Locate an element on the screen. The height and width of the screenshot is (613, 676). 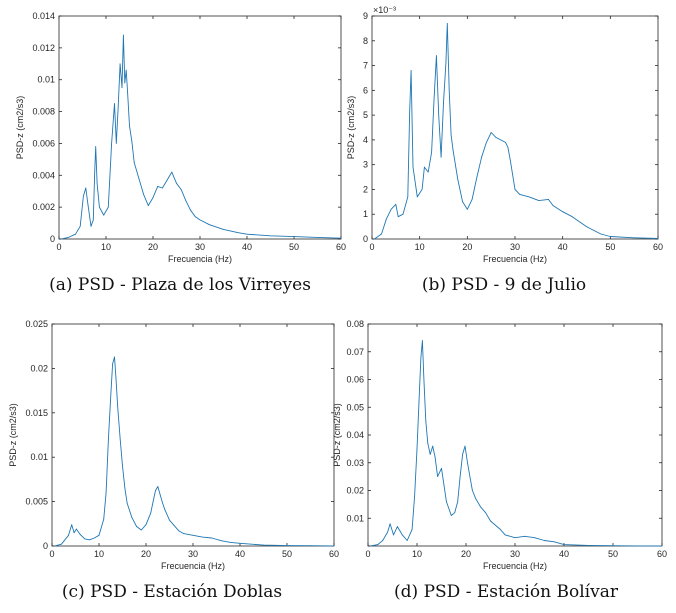
x-tick-label: 0 is located at coordinates (58, 247).